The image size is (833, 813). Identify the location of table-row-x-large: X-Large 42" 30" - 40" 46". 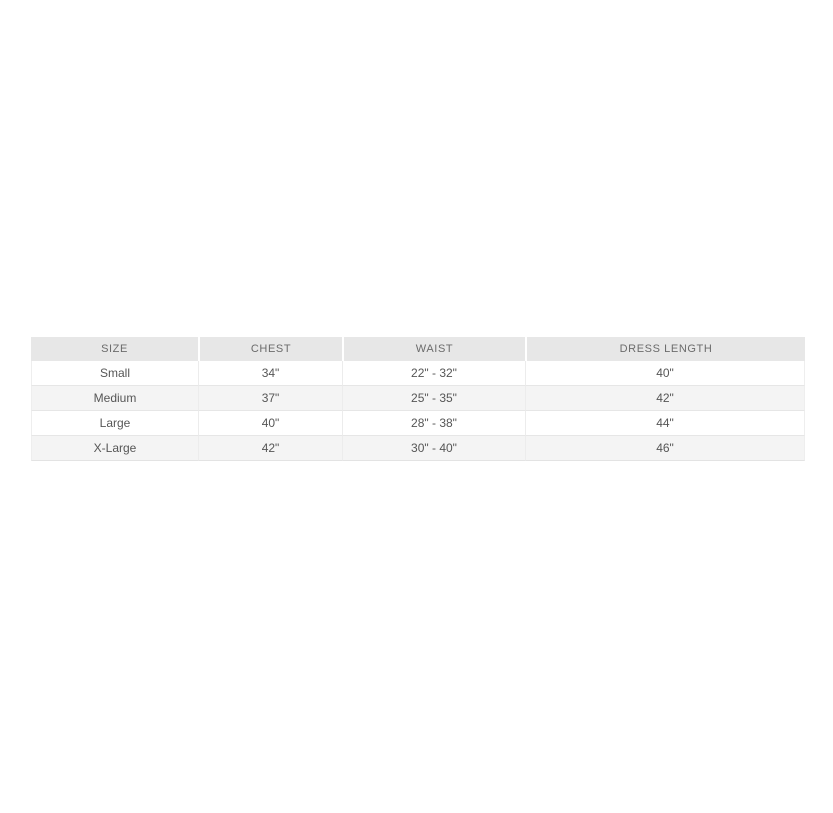
(418, 448).